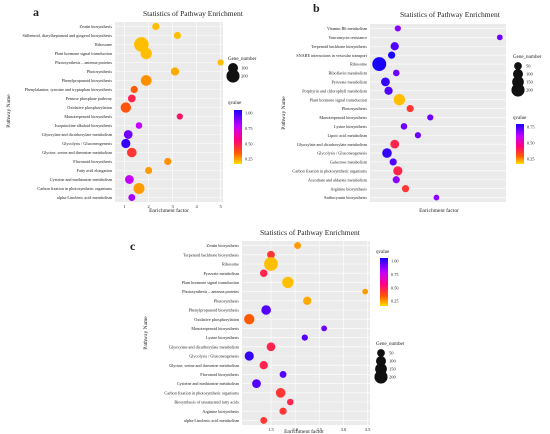 Image resolution: width=550 pixels, height=434 pixels. Describe the element at coordinates (222, 337) in the screenshot. I see `y-tick-label: Lysine biosynthesis` at that location.